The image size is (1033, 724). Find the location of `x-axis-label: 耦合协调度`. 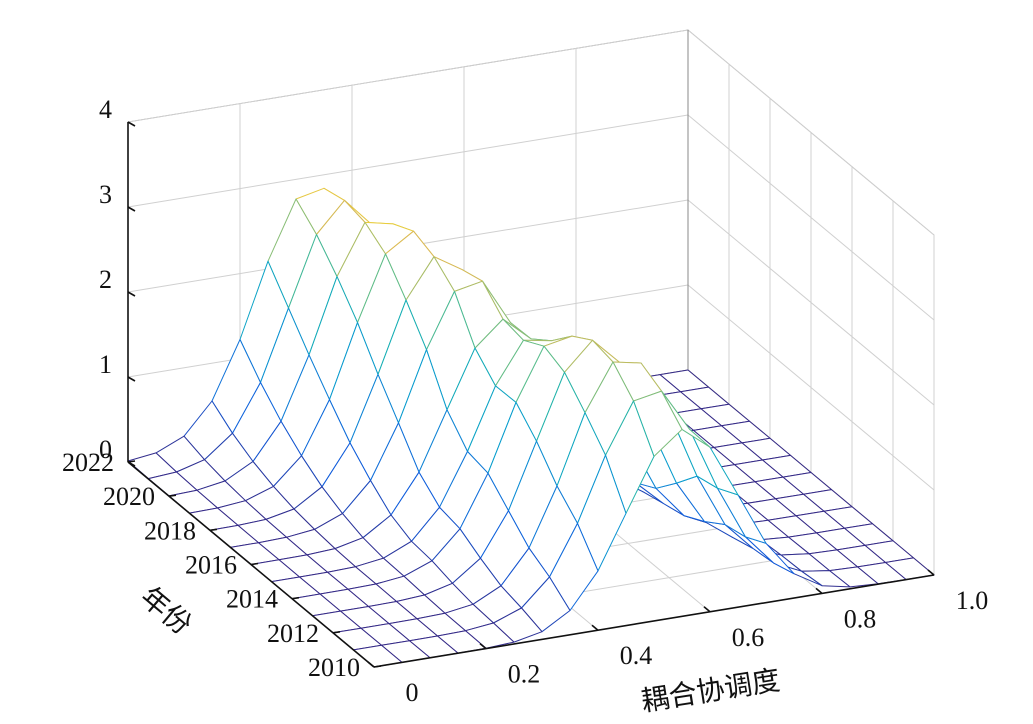

x-axis-label: 耦合协调度 is located at coordinates (710, 690).